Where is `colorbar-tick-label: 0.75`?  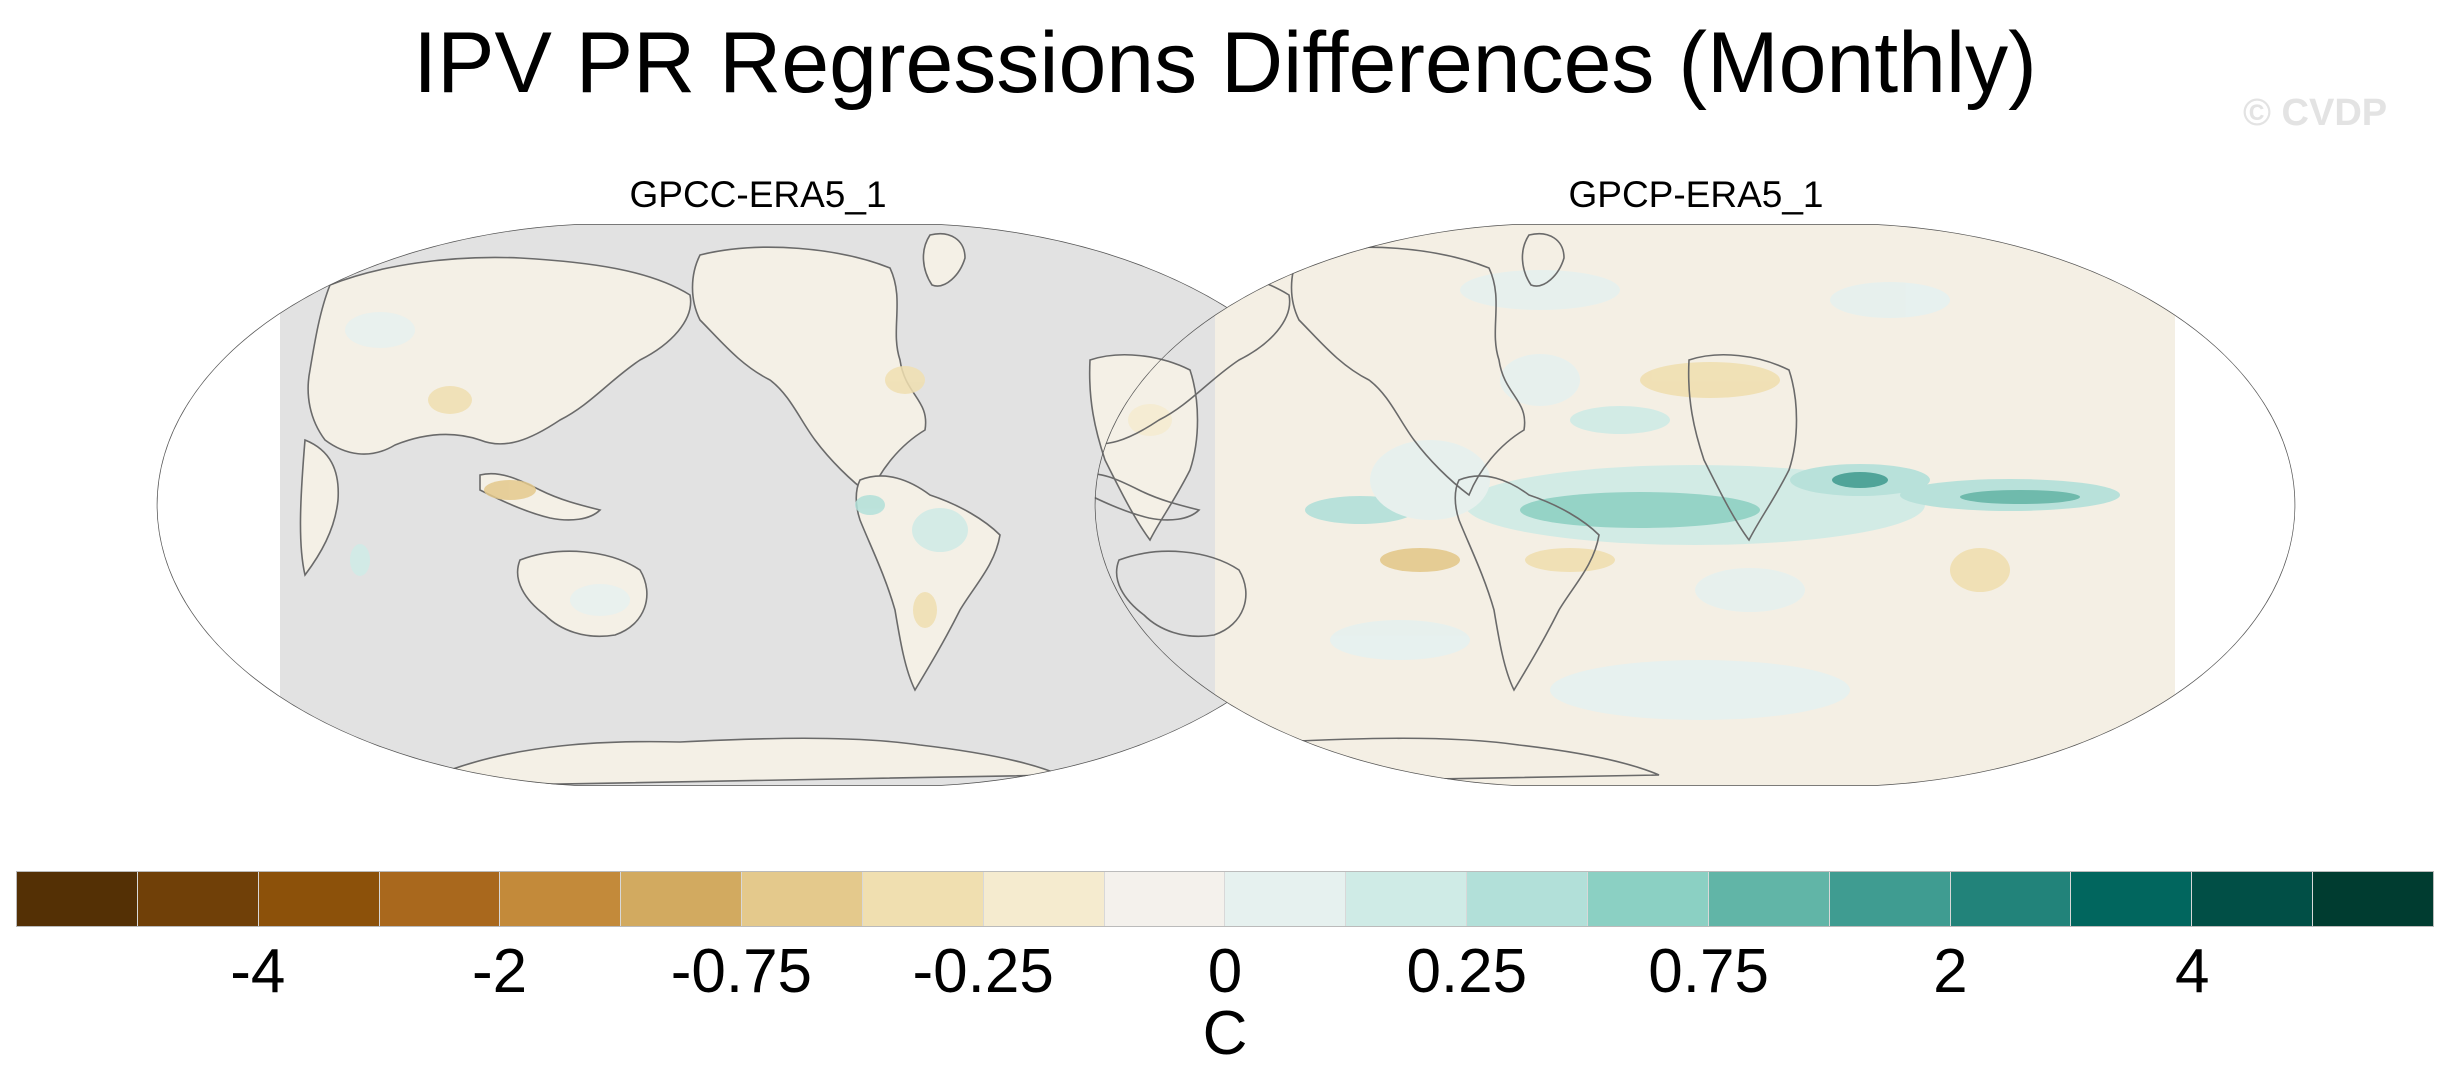 colorbar-tick-label: 0.75 is located at coordinates (1708, 971).